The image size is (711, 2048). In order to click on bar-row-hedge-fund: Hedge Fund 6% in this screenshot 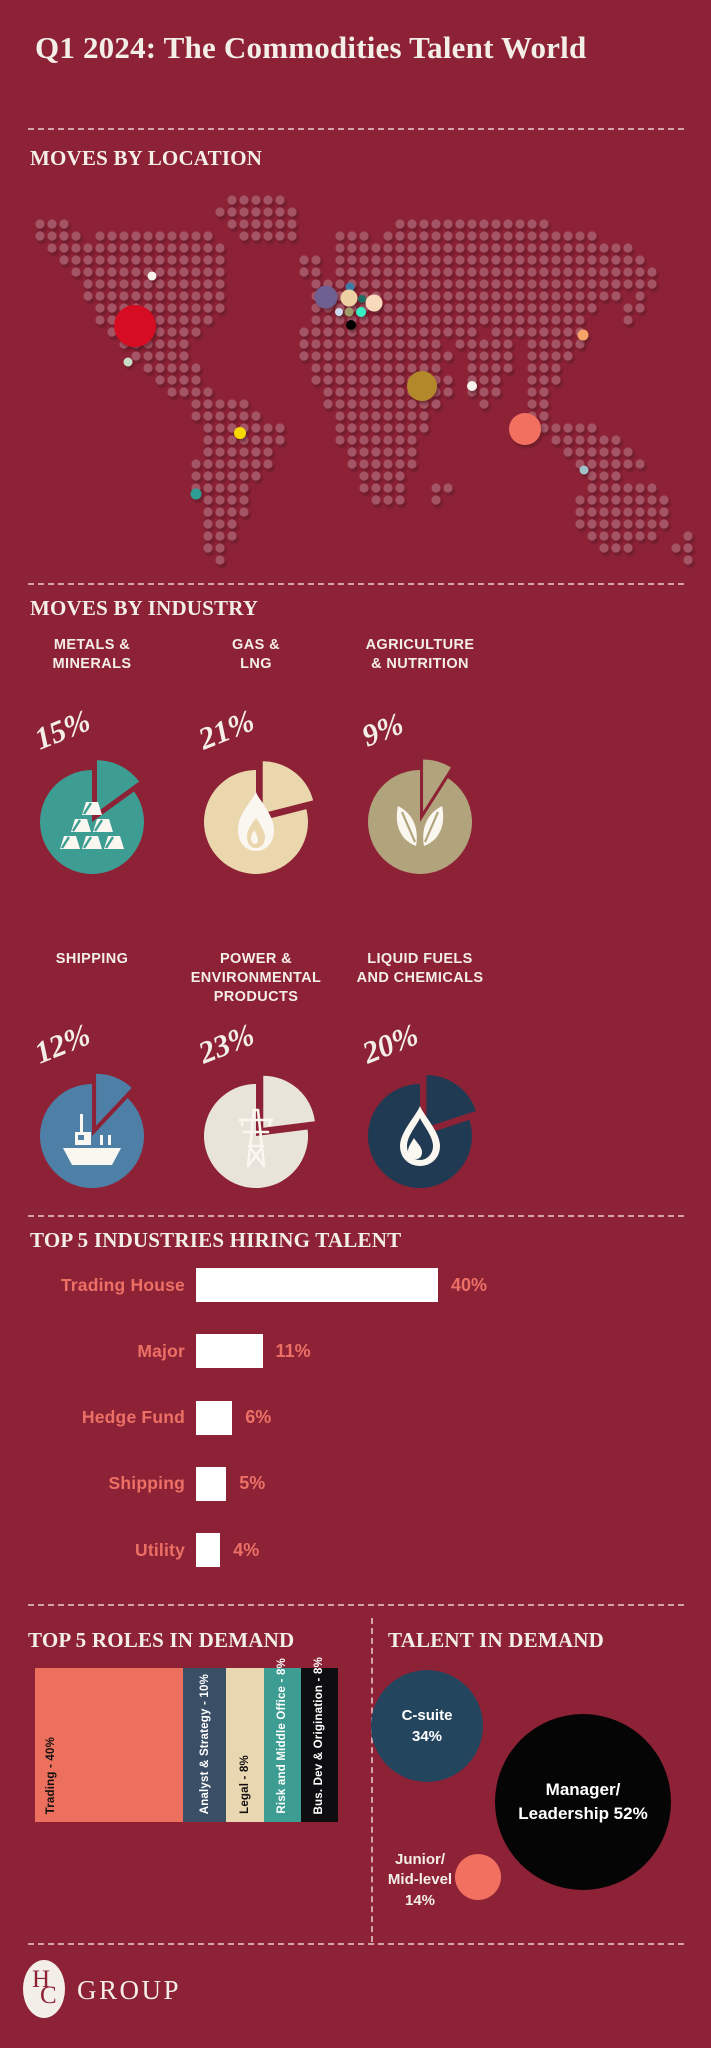, I will do `click(153, 1417)`.